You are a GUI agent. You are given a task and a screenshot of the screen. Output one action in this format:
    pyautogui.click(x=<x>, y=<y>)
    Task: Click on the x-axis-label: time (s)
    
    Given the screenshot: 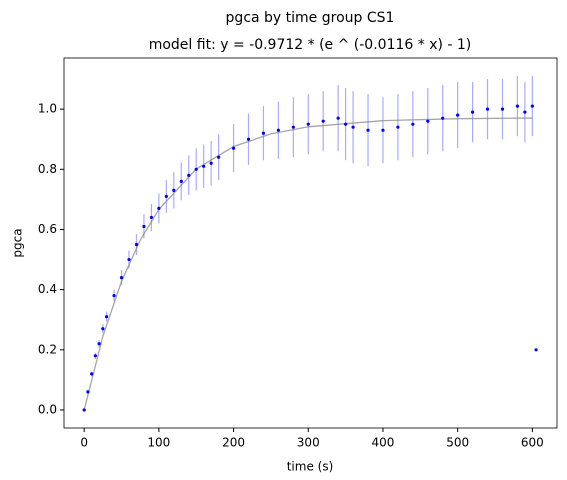 What is the action you would take?
    pyautogui.click(x=310, y=467)
    